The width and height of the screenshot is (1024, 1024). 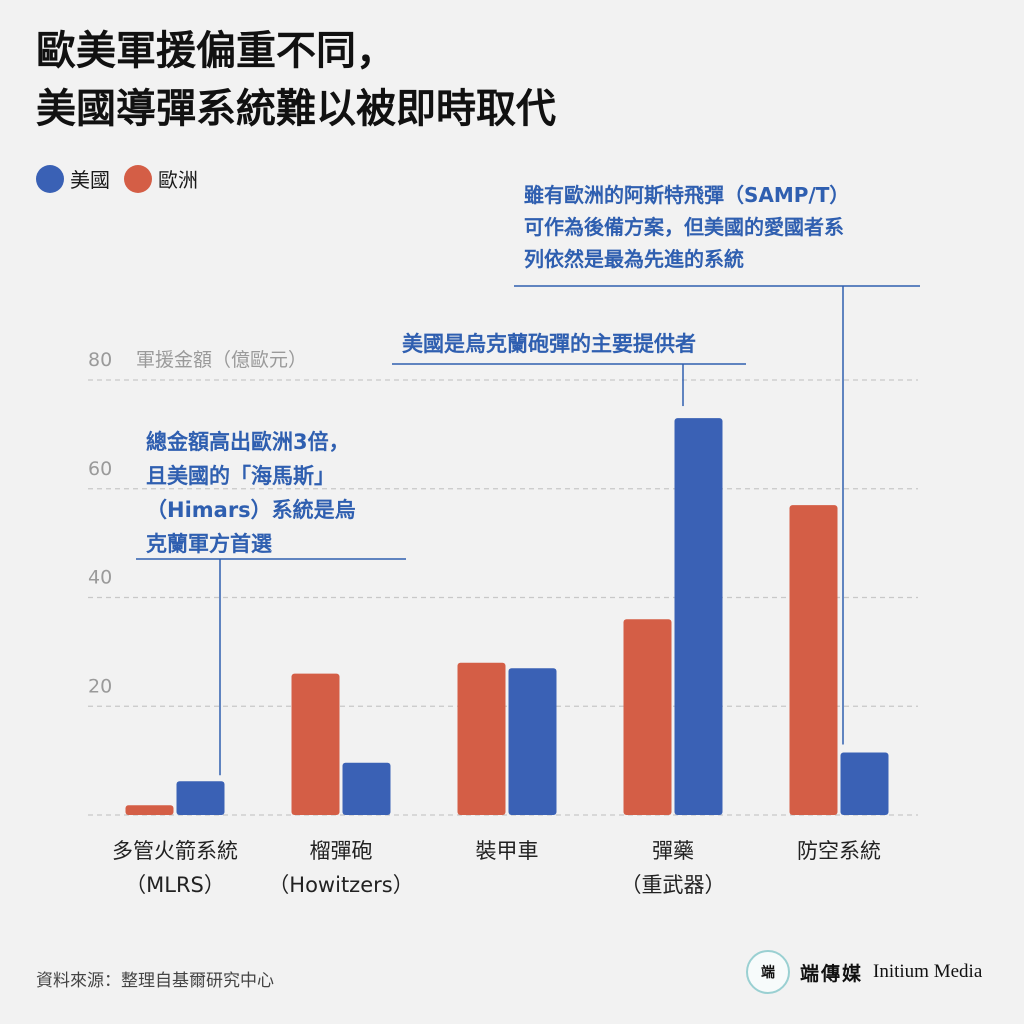 What do you see at coordinates (138, 178) in the screenshot?
I see `legend-swatch-europe` at bounding box center [138, 178].